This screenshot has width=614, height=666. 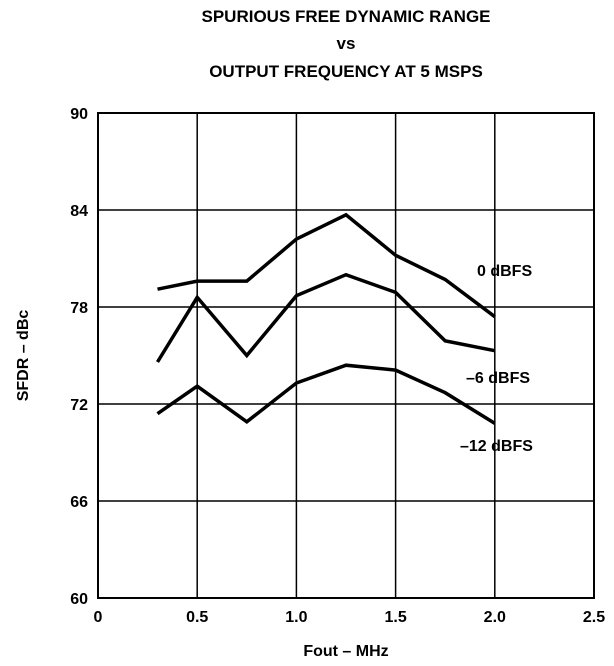 What do you see at coordinates (98, 617) in the screenshot?
I see `x-tick-label: 0` at bounding box center [98, 617].